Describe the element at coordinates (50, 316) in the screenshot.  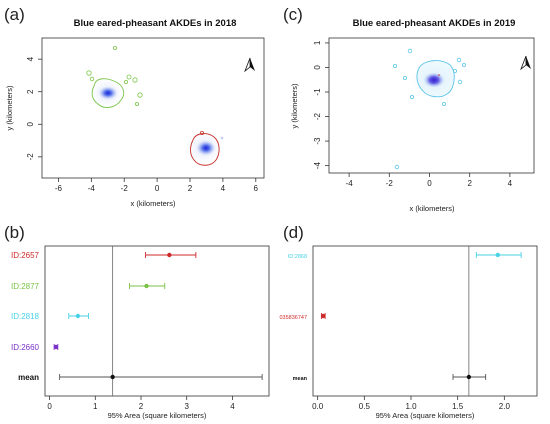
I see `b-row-id2818: ID:2818` at that location.